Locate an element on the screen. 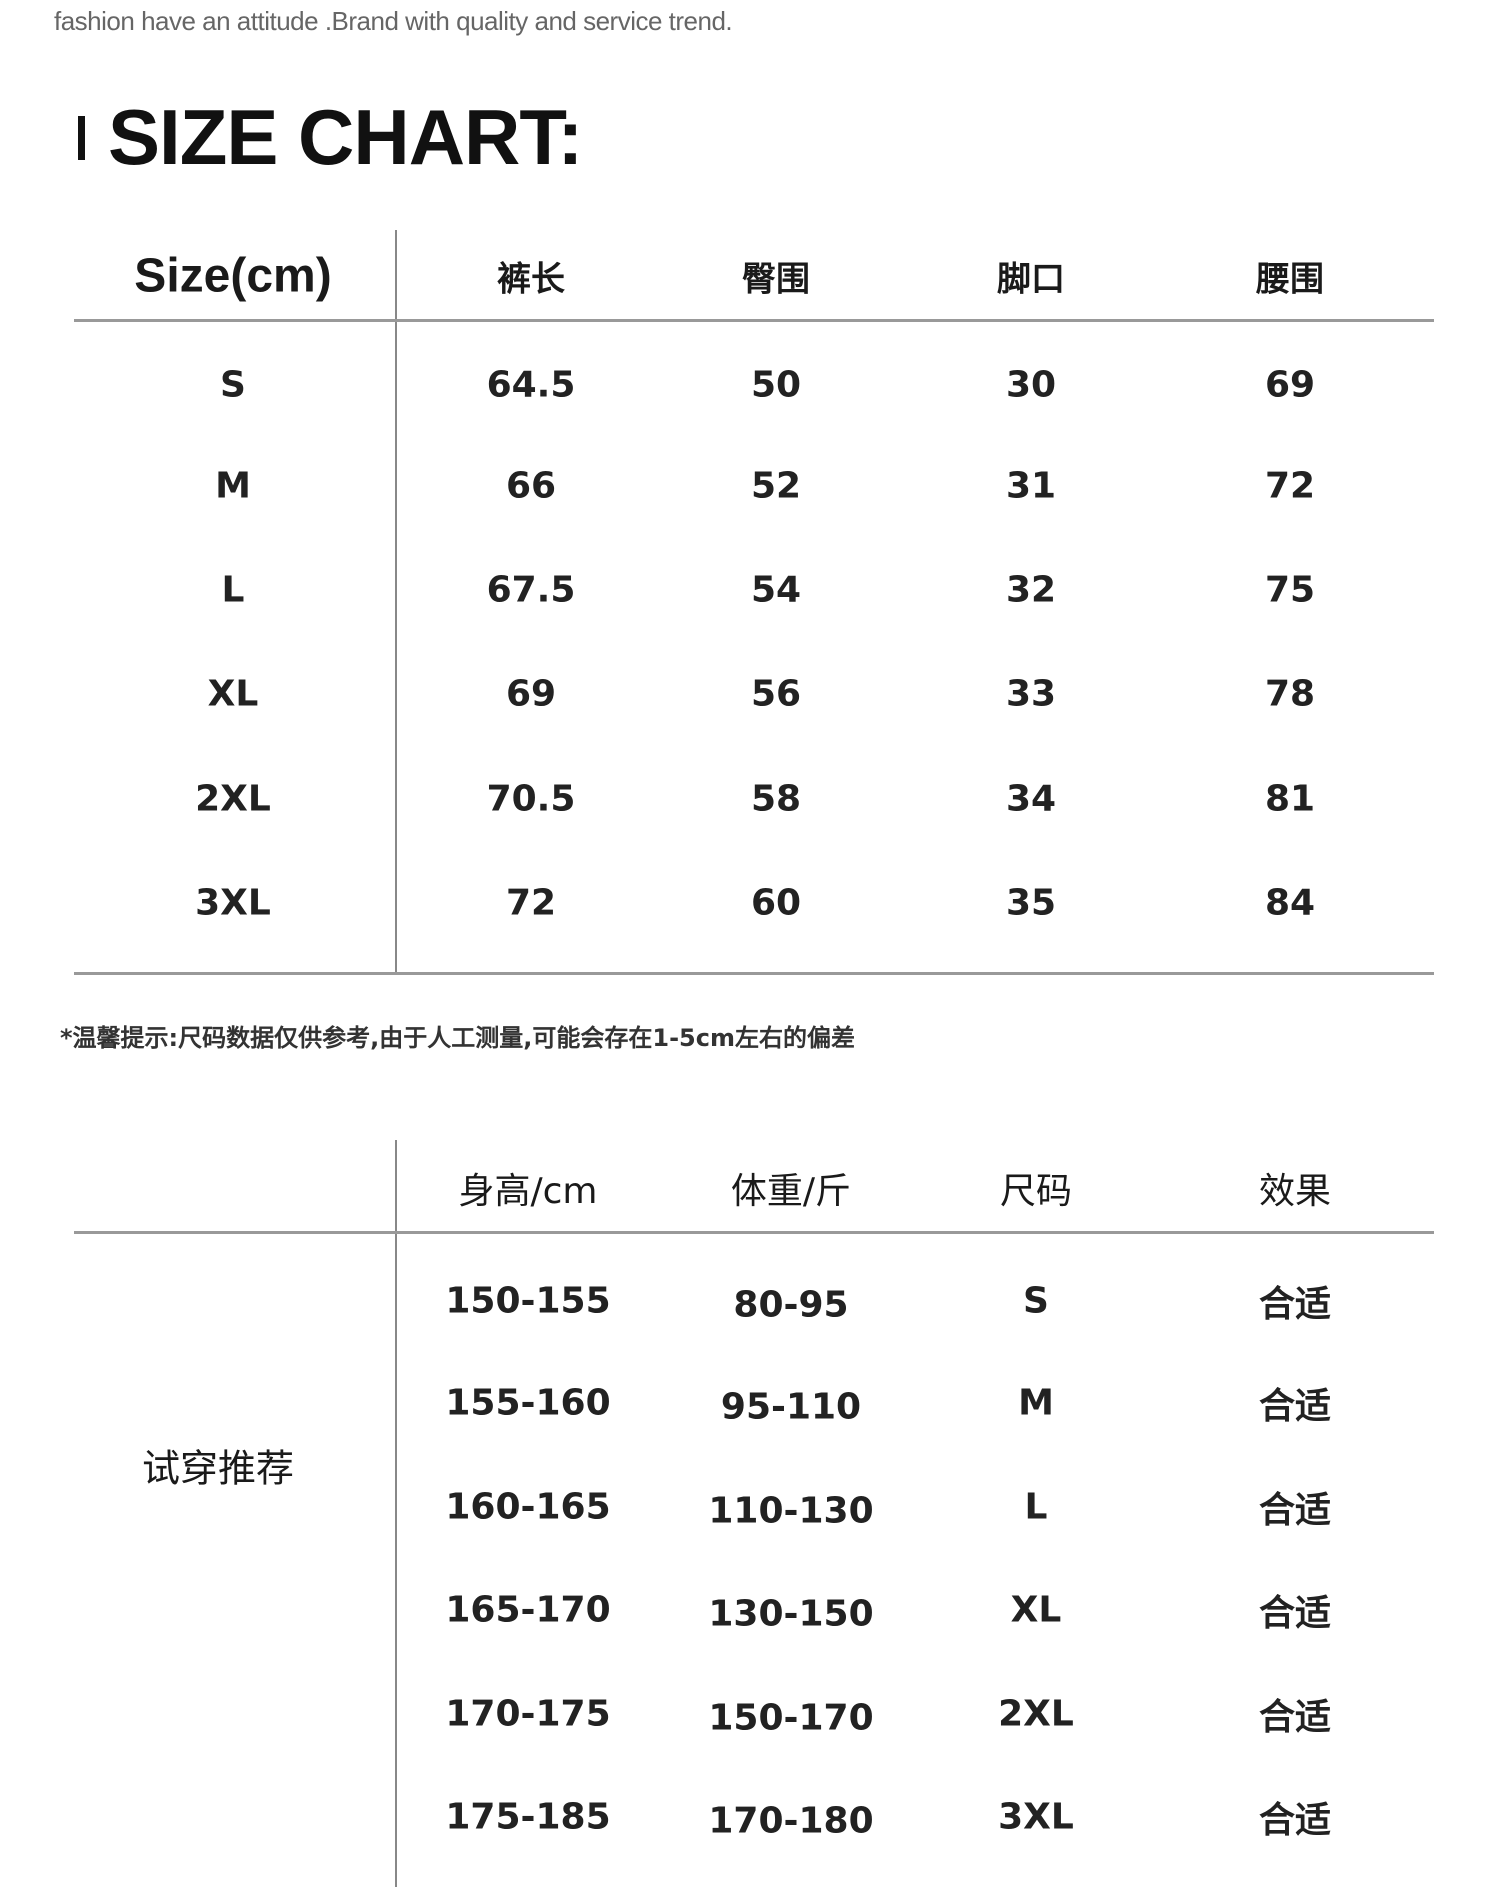 The height and width of the screenshot is (1887, 1500). table-cell: 34 is located at coordinates (1031, 799).